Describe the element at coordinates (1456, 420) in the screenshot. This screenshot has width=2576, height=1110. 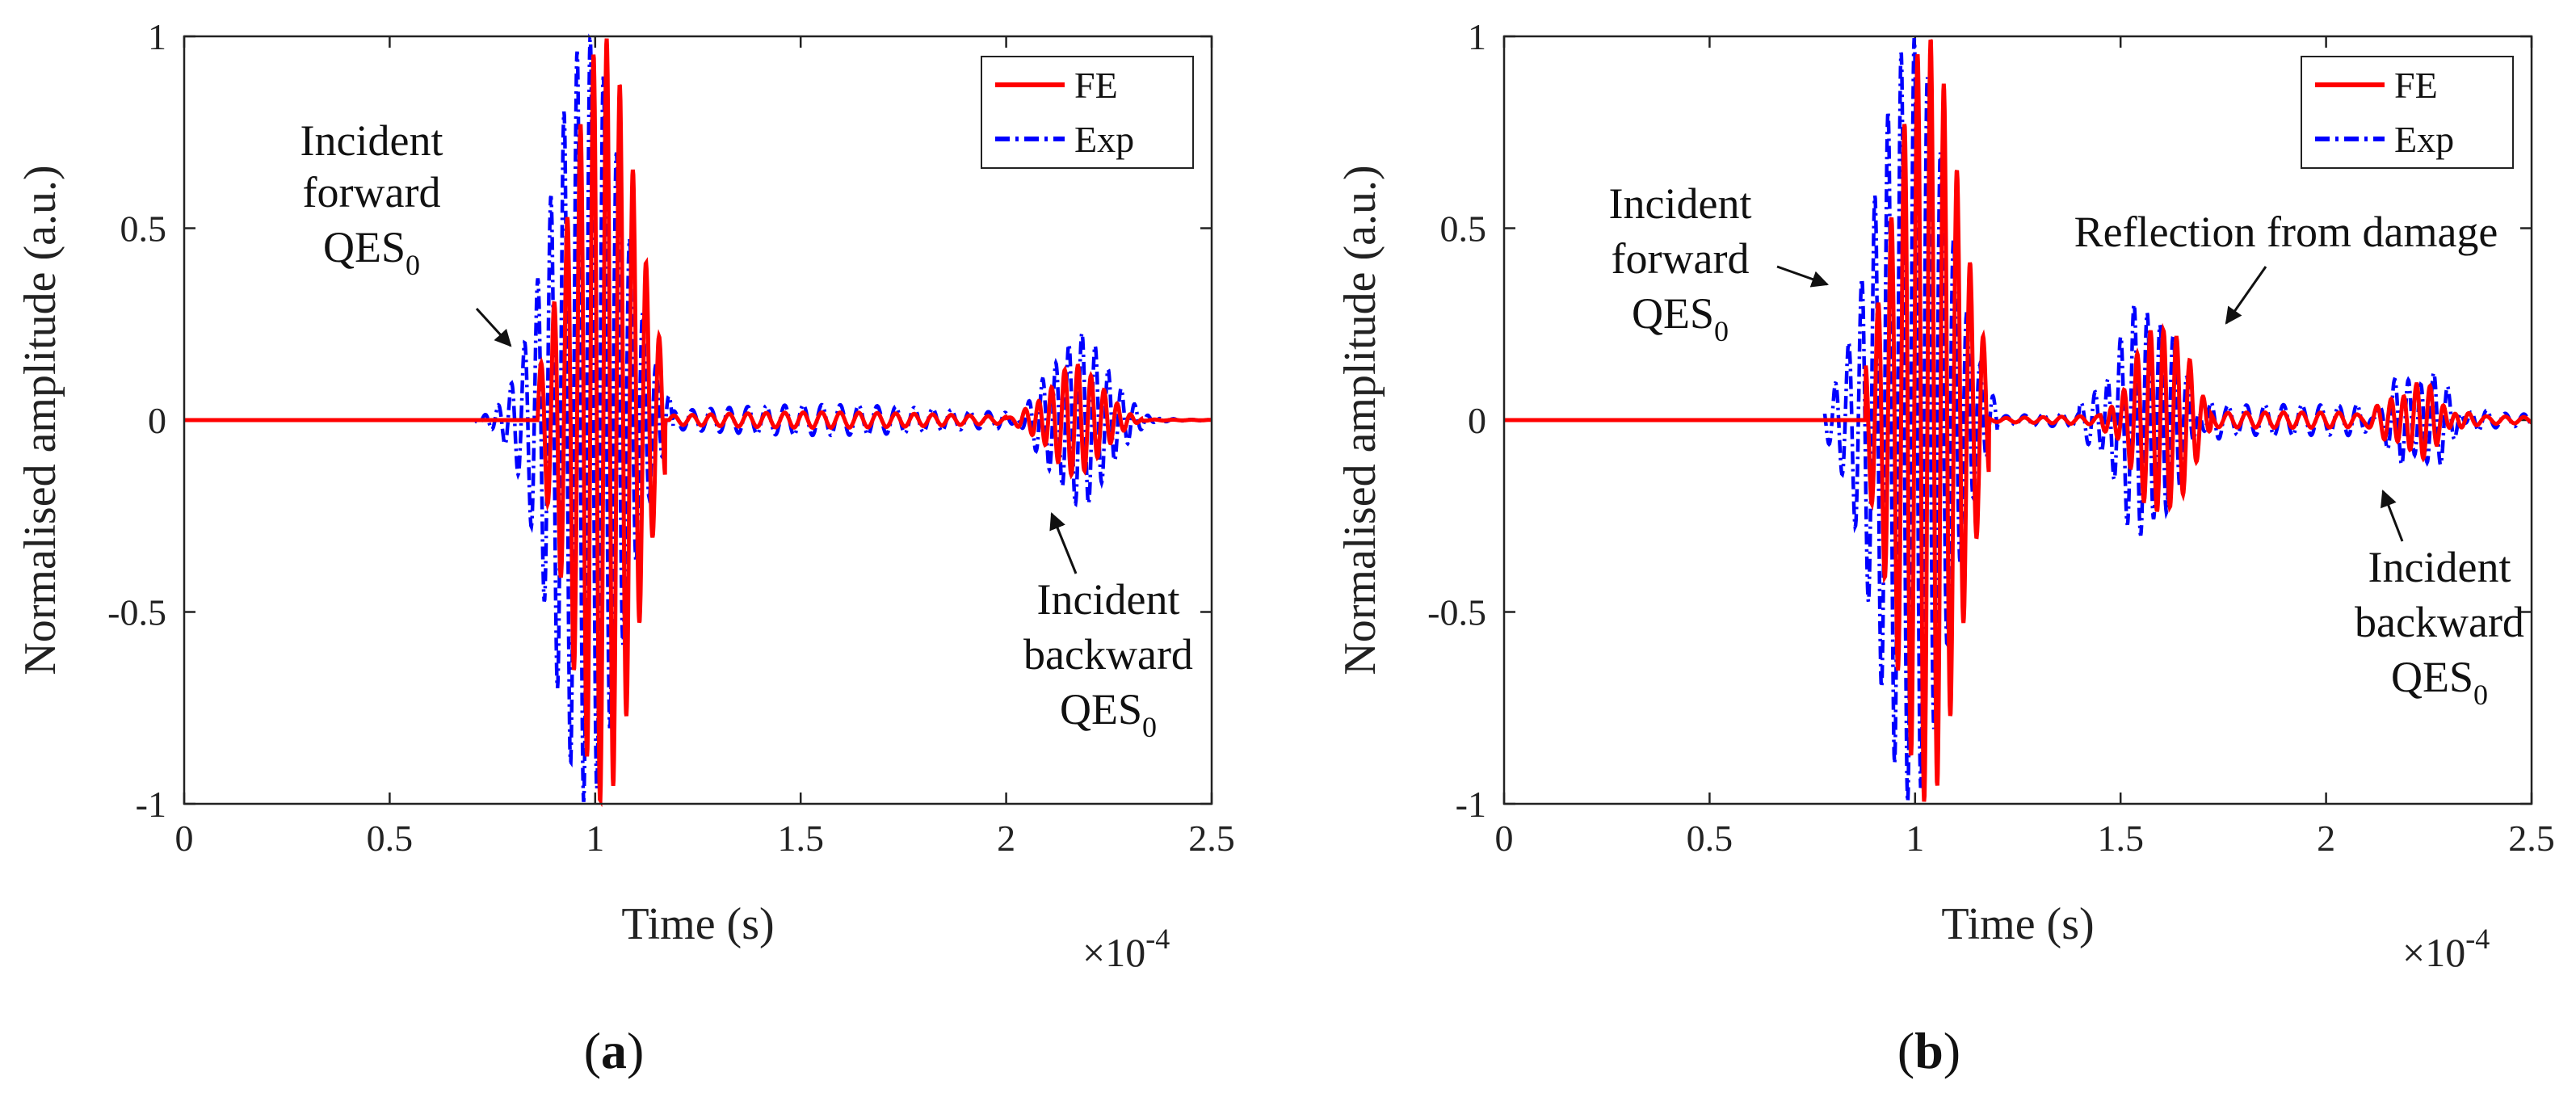
I see `y-tick-labels-b: -1 -0.5 0 0.5 1` at that location.